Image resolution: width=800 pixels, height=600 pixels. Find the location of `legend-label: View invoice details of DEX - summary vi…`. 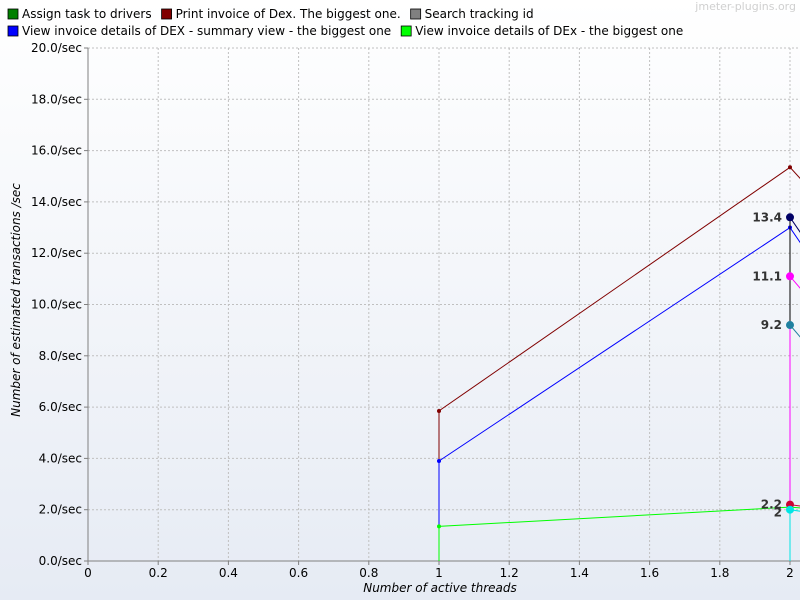

legend-label: View invoice details of DEX - summary vi… is located at coordinates (206, 31).